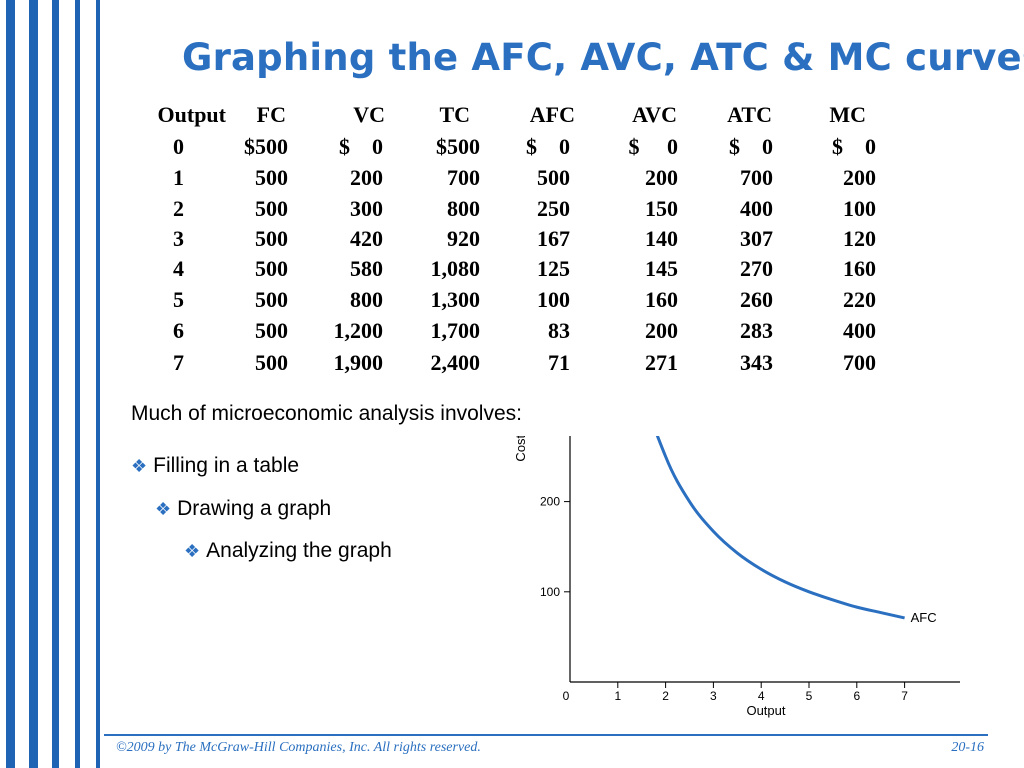  I want to click on y-tick-label: 100, so click(550, 592).